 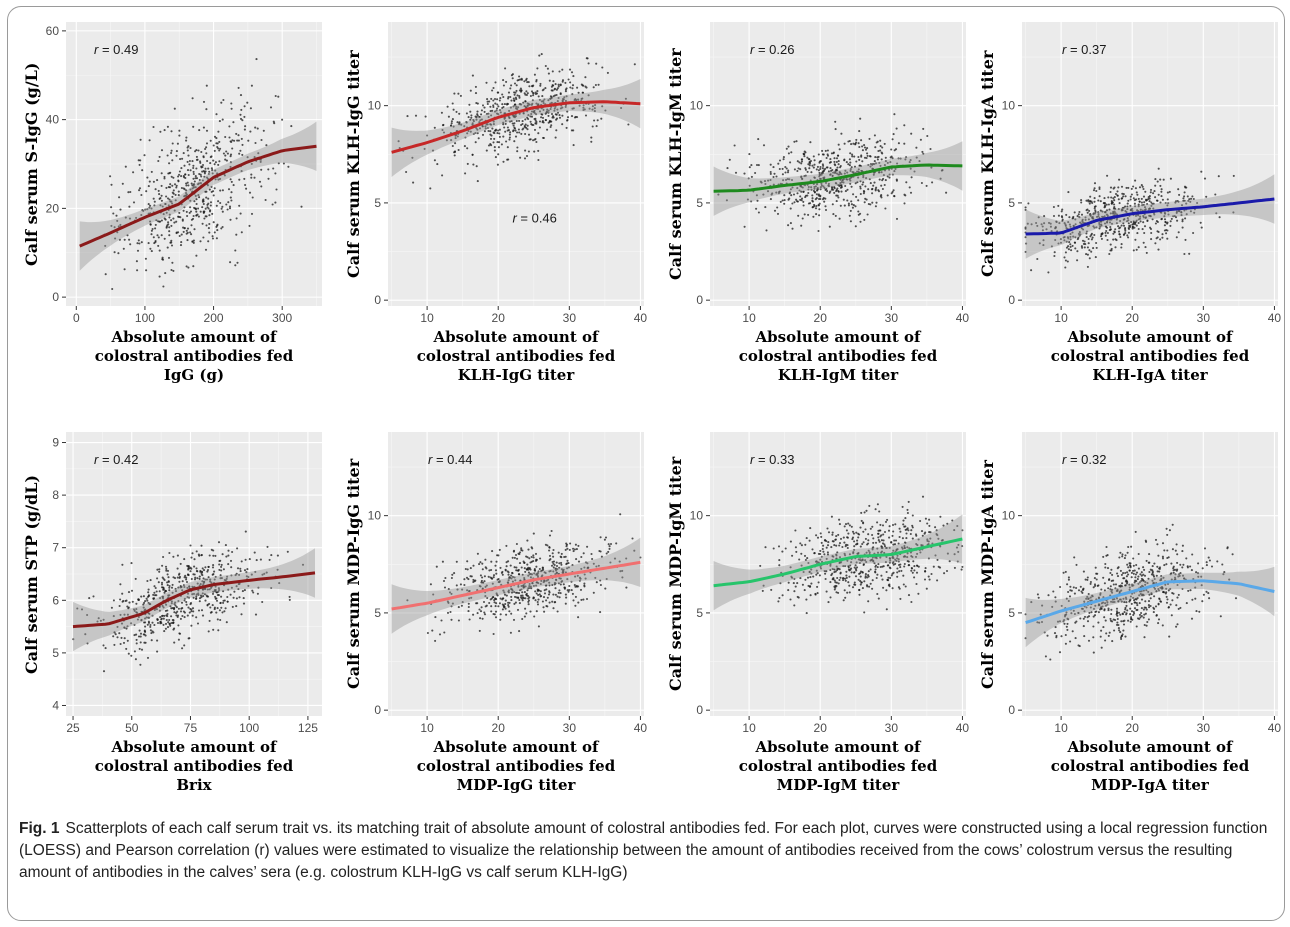 I want to click on x-tick-label: 40, so click(x=963, y=318).